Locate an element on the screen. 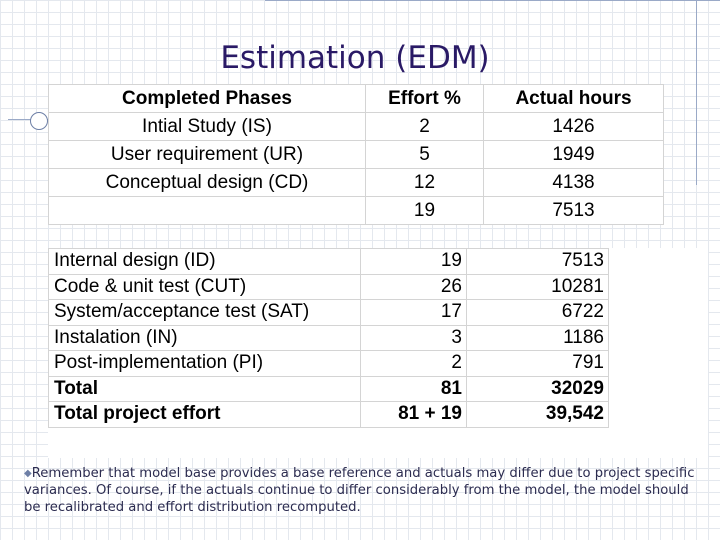 The width and height of the screenshot is (720, 540). hours-cell: 1186 is located at coordinates (537, 337).